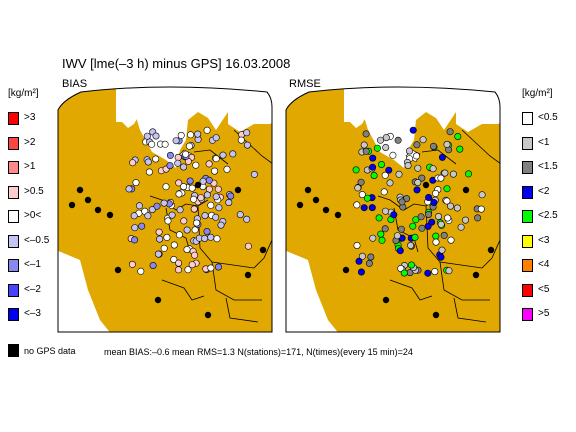 The width and height of the screenshot is (576, 432). I want to click on rmse-legend-label: <2.5, so click(548, 215).